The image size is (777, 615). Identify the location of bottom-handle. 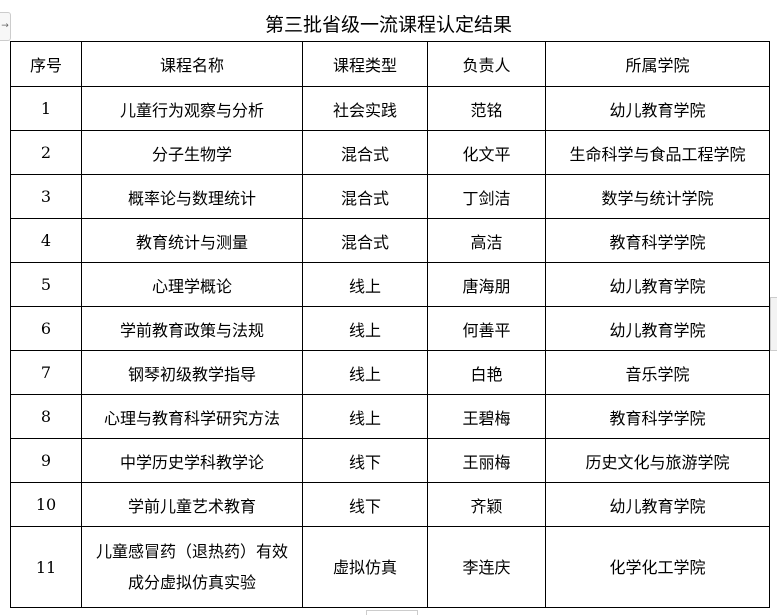
(392, 612).